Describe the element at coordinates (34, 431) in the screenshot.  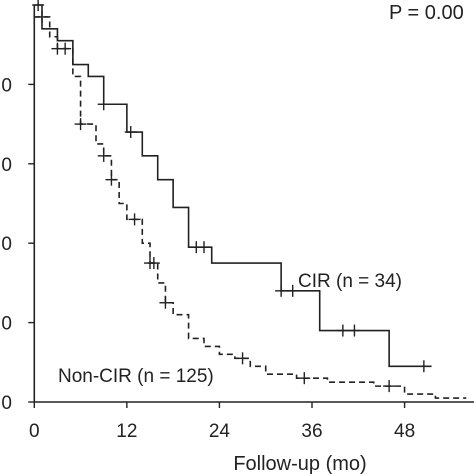
I see `x-tick-label: 0` at that location.